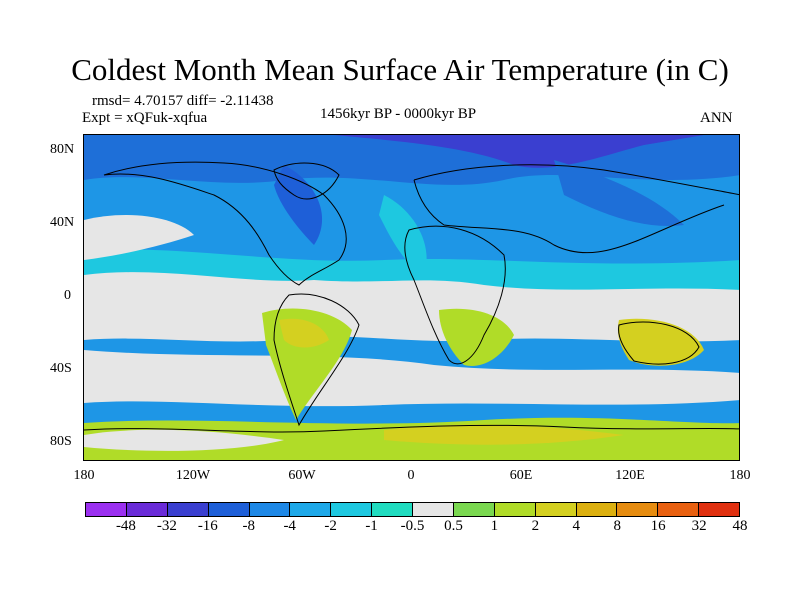  Describe the element at coordinates (411, 475) in the screenshot. I see `lon-tick-0: 0` at that location.